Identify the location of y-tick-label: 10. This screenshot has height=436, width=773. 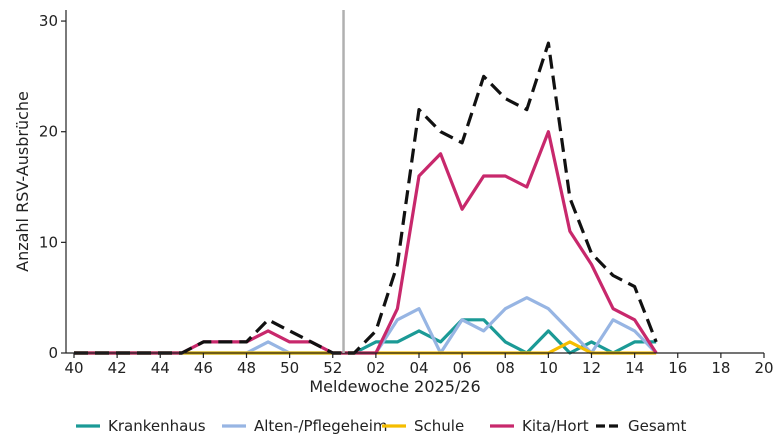
(48, 242).